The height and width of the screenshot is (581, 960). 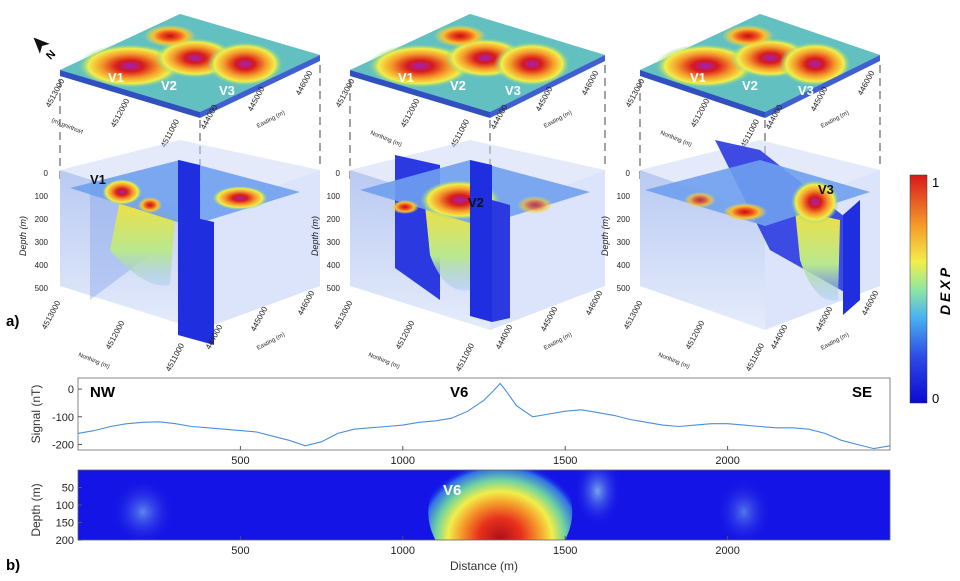 What do you see at coordinates (71, 390) in the screenshot?
I see `y-tick-label: 0` at bounding box center [71, 390].